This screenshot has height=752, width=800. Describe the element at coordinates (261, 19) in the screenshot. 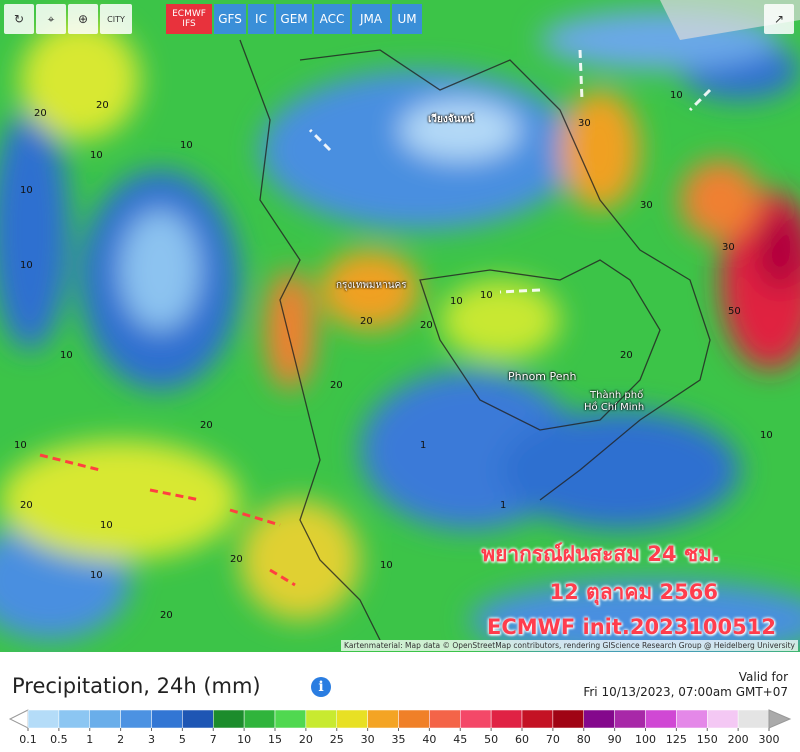

I see `model-button: IC` at that location.